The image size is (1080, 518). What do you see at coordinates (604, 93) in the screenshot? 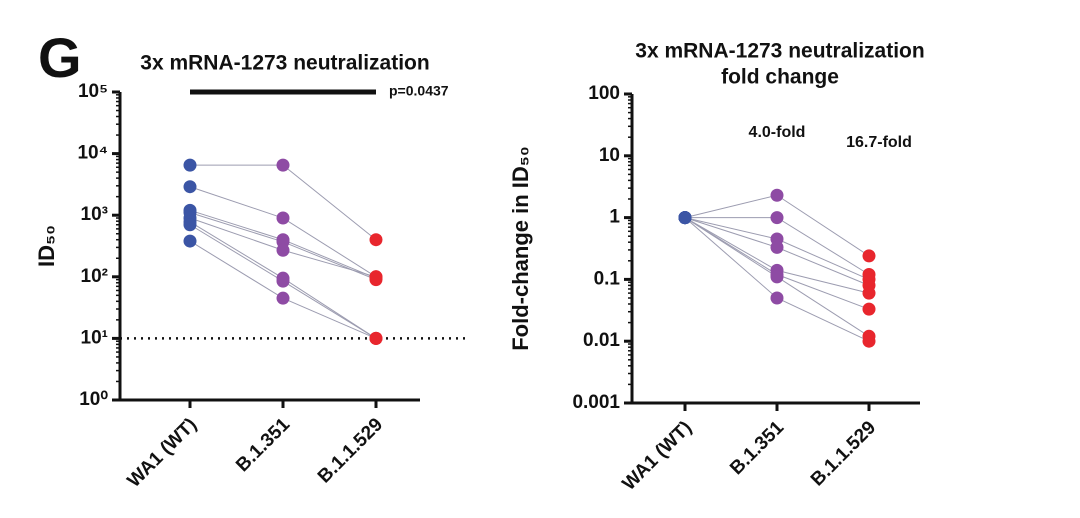
I see `y-tick-label: 100` at bounding box center [604, 93].